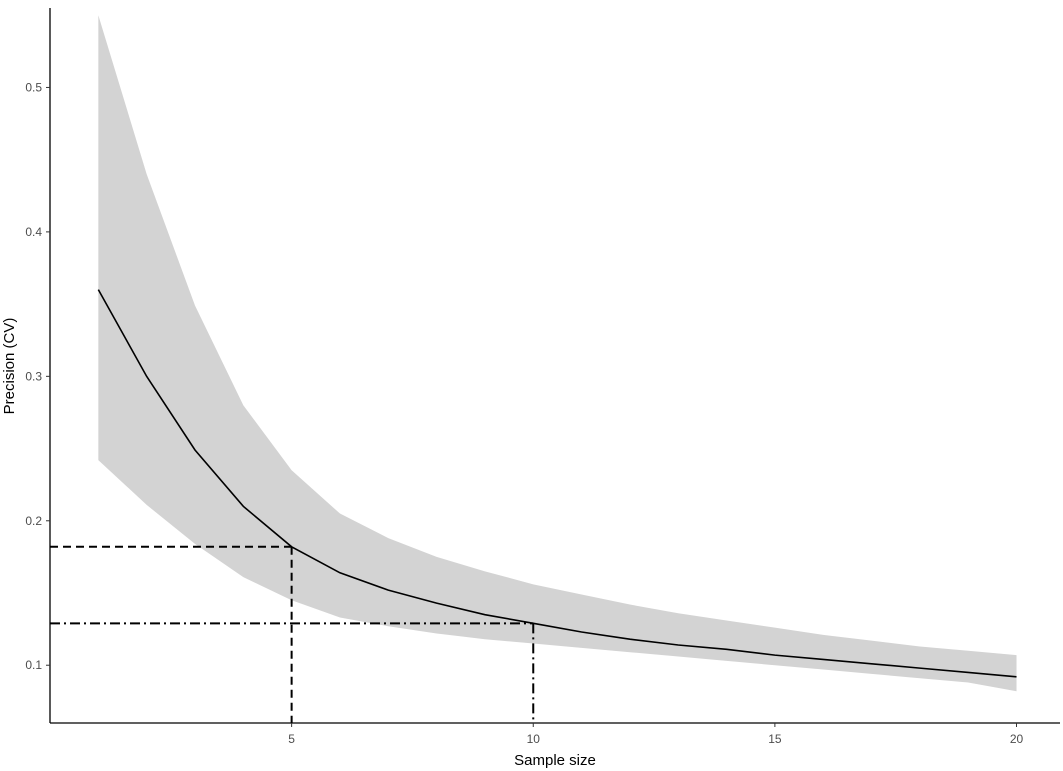 This screenshot has height=771, width=1063. Describe the element at coordinates (775, 739) in the screenshot. I see `x-tick-label-15: 15` at that location.